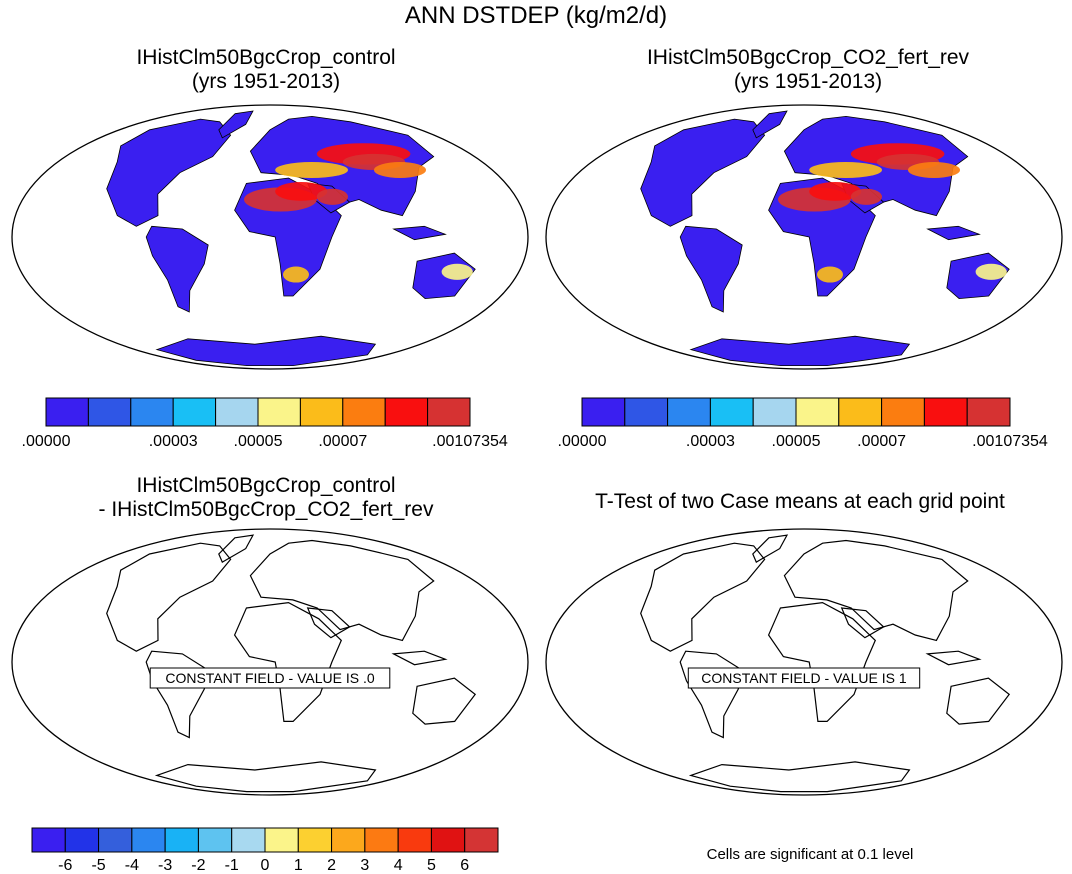  Describe the element at coordinates (266, 57) in the screenshot. I see `panel-title-control-line1: IHistClm50BgcCrop_control` at that location.